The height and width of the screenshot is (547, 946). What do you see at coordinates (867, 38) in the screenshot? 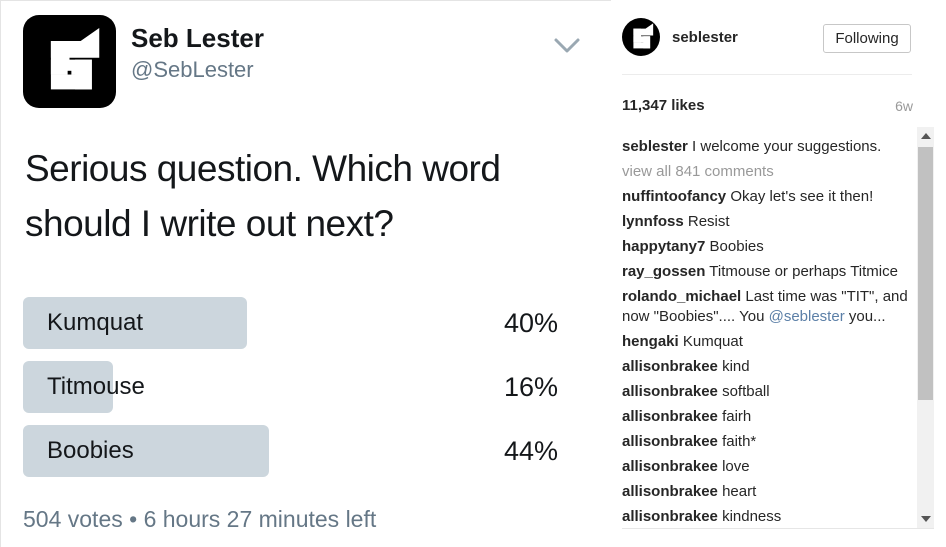
I see `following-button: Following` at bounding box center [867, 38].